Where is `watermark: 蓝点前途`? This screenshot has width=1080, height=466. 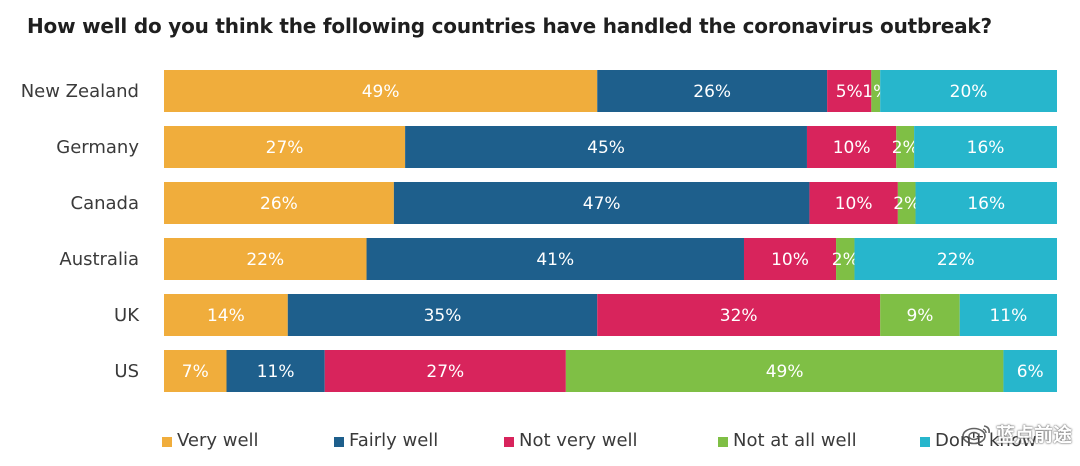 watermark: 蓝点前途 is located at coordinates (1017, 433).